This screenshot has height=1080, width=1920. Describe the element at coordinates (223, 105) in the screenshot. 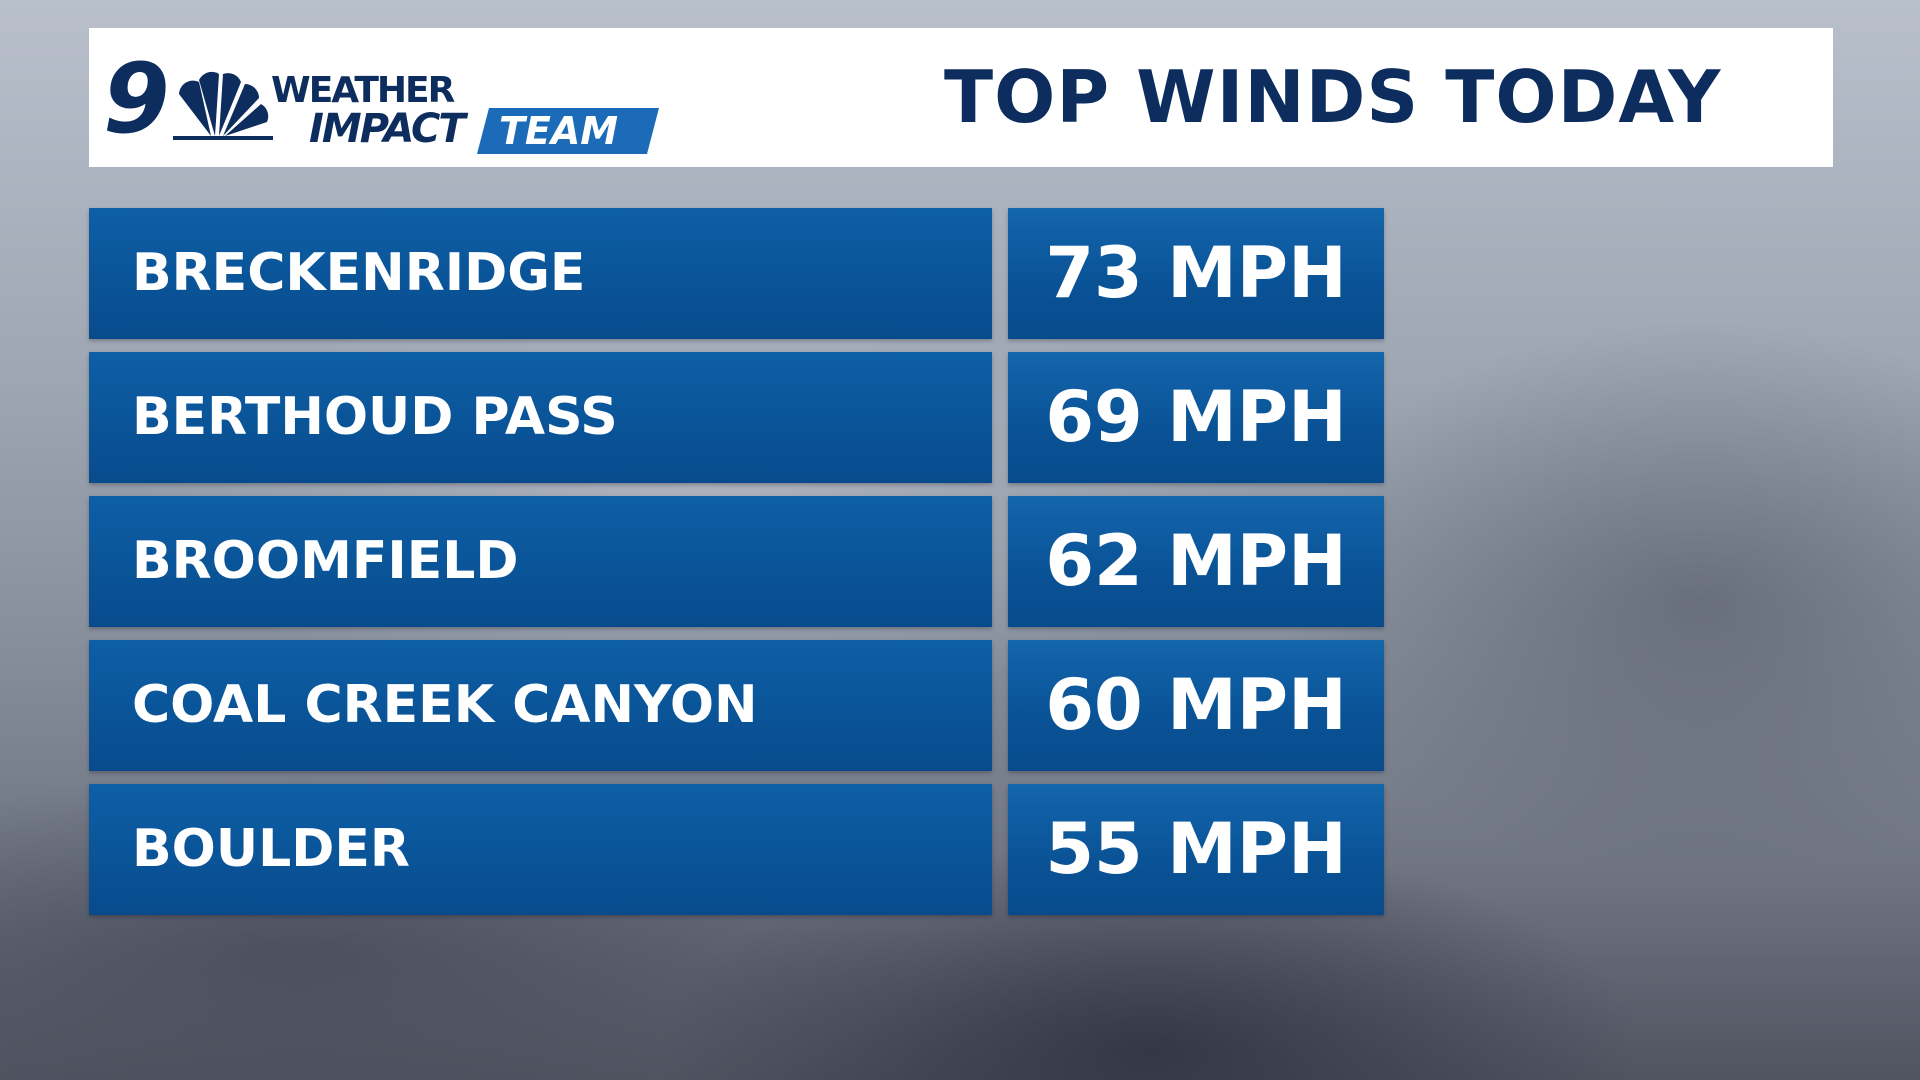

I see `peacock-icon` at that location.